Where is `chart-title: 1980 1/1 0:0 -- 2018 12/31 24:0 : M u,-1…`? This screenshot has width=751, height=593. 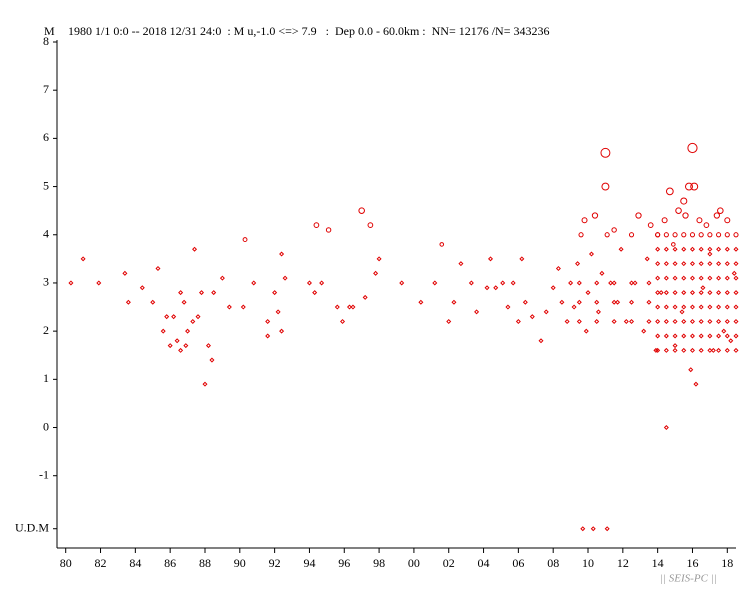
chart-title: 1980 1/1 0:0 -- 2018 12/31 24:0 : M u,-1… is located at coordinates (309, 31).